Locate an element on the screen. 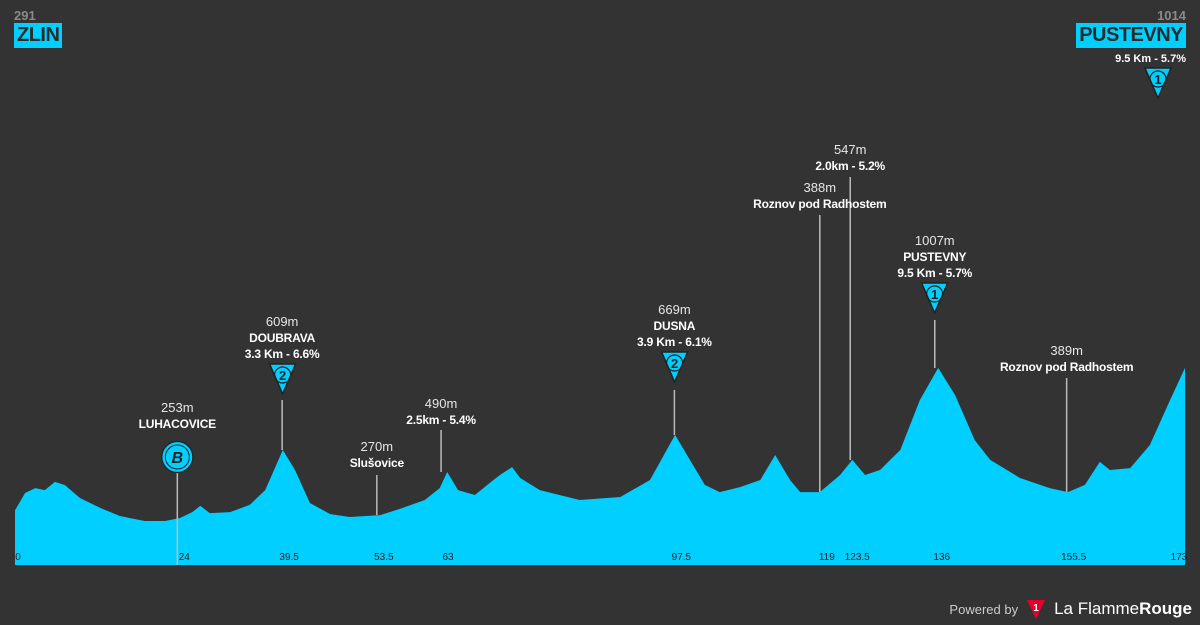 The image size is (1200, 625). annotation-elevation: 388m is located at coordinates (820, 187).